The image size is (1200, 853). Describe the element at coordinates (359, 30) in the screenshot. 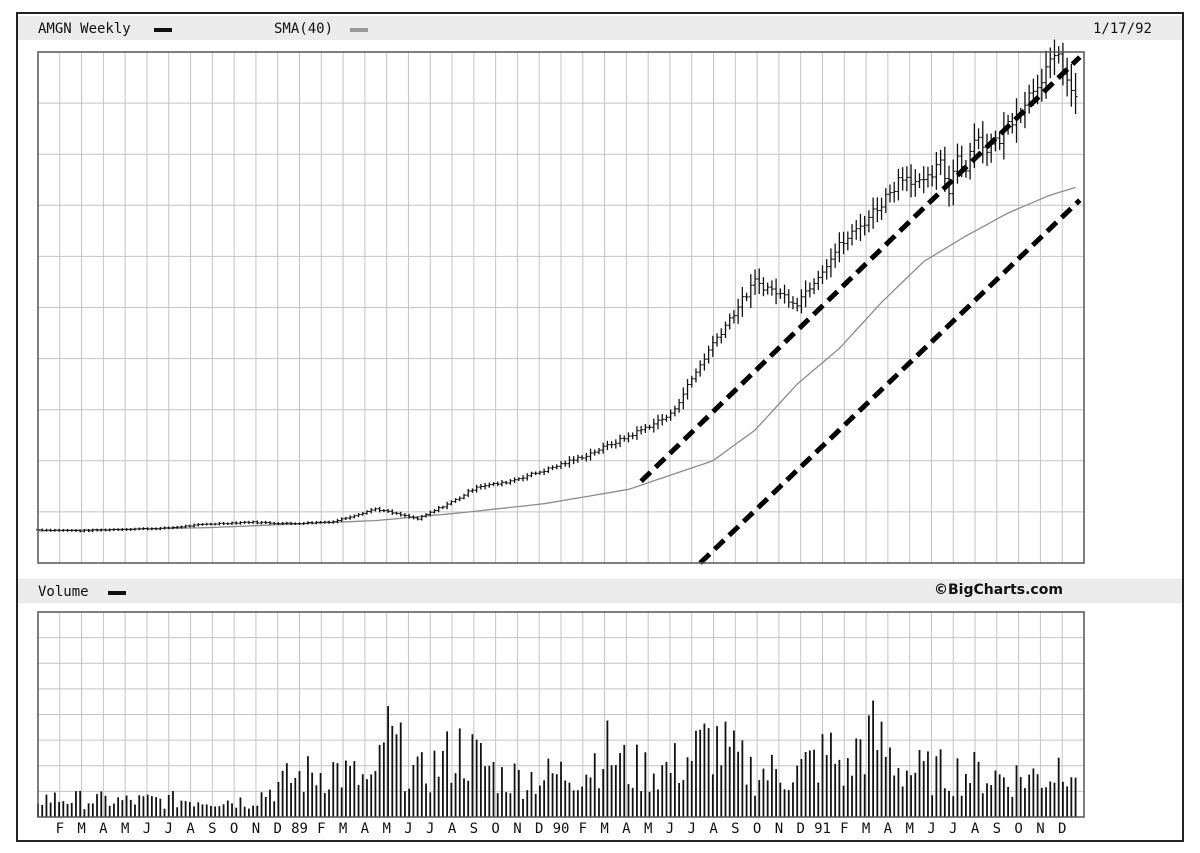

I see `sma-legend-swatch` at that location.